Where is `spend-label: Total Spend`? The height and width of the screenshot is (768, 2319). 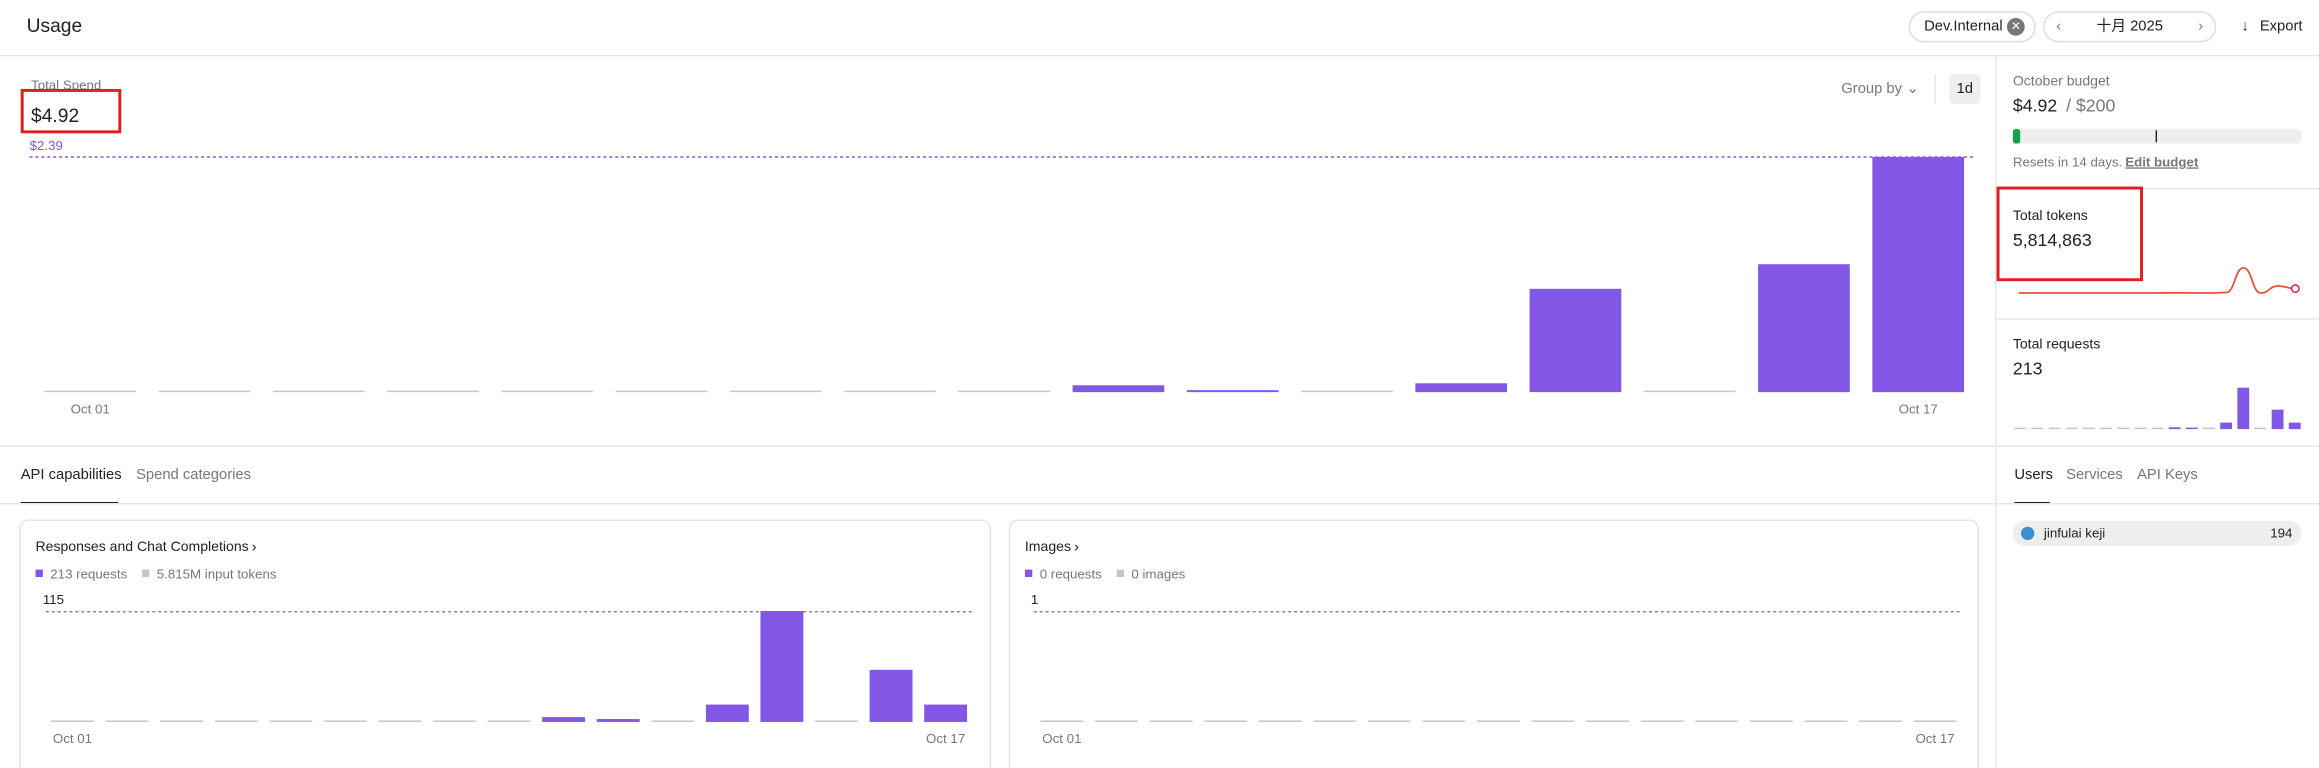 spend-label: Total Spend is located at coordinates (66, 85).